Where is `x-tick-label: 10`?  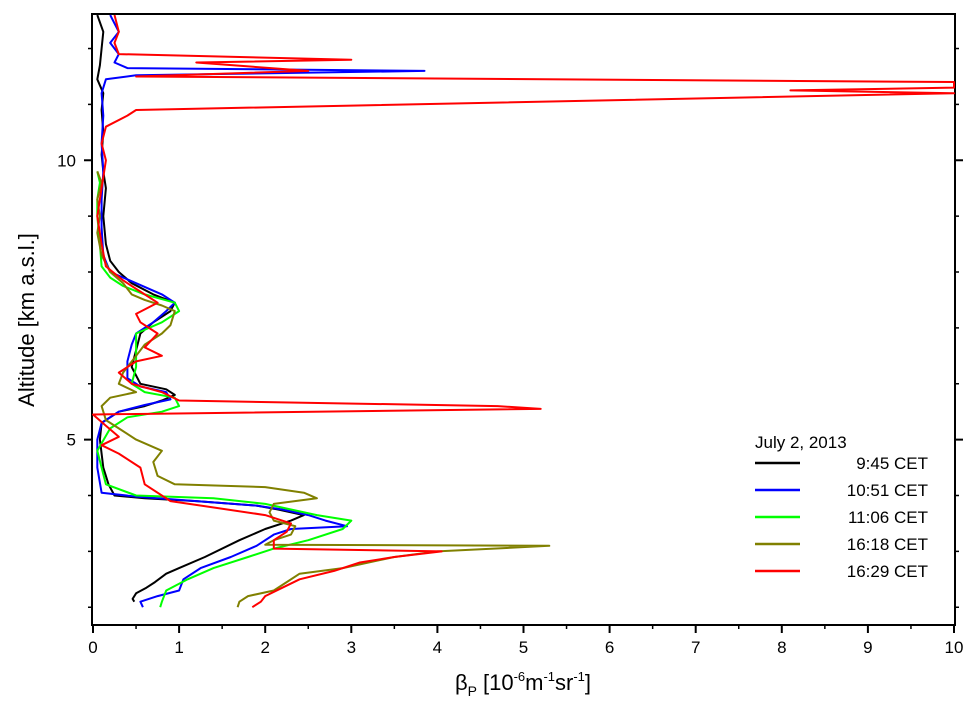
x-tick-label: 10 is located at coordinates (954, 647).